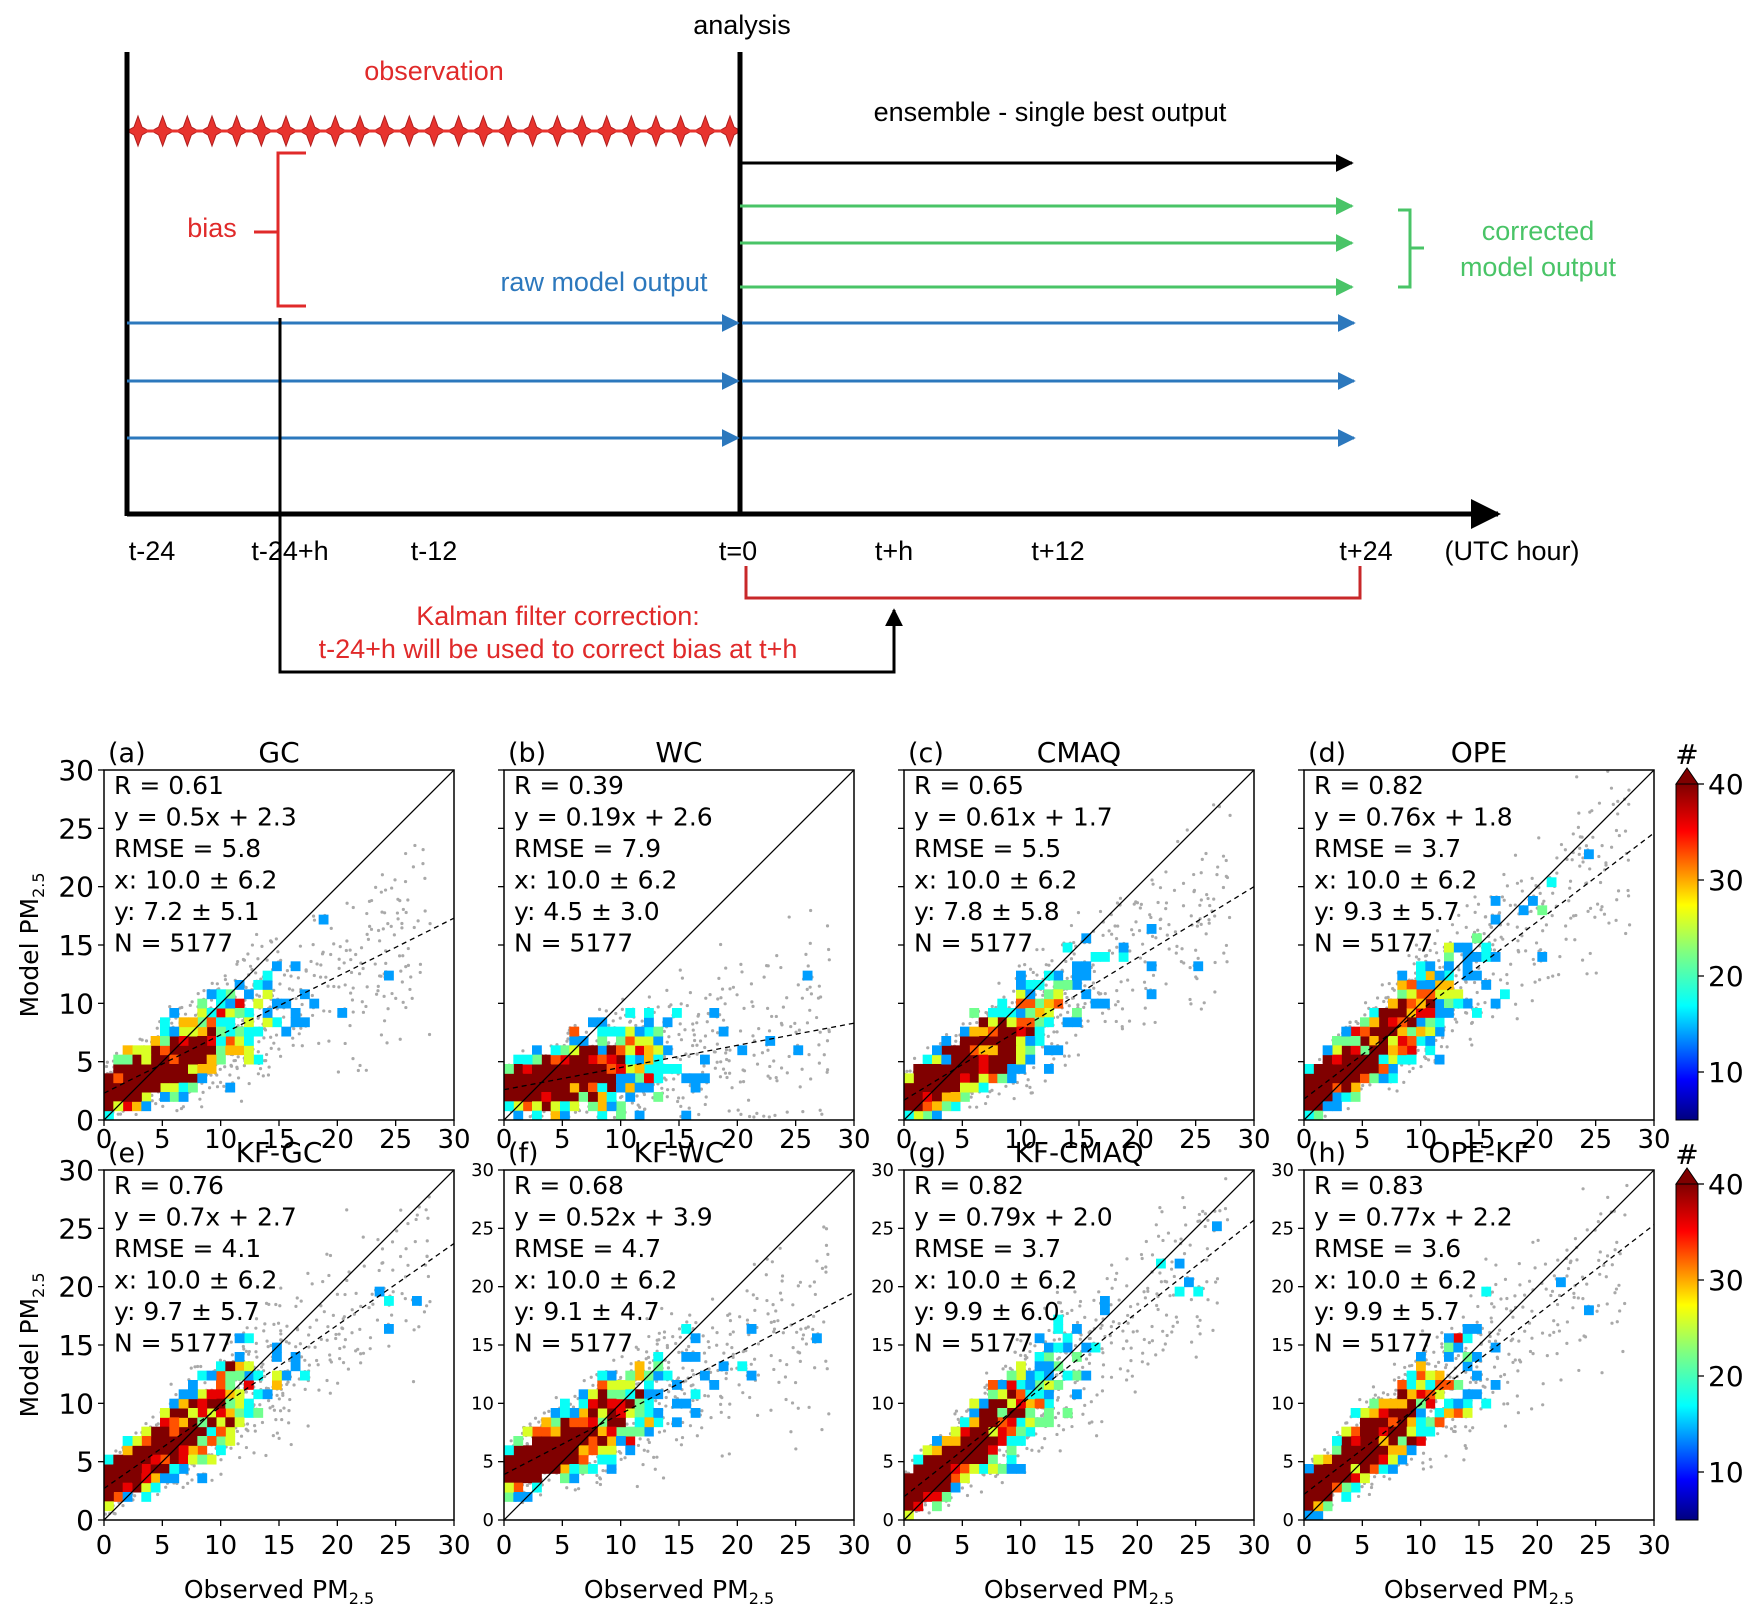  What do you see at coordinates (962, 1140) in the screenshot?
I see `x-tick-label: 5` at bounding box center [962, 1140].